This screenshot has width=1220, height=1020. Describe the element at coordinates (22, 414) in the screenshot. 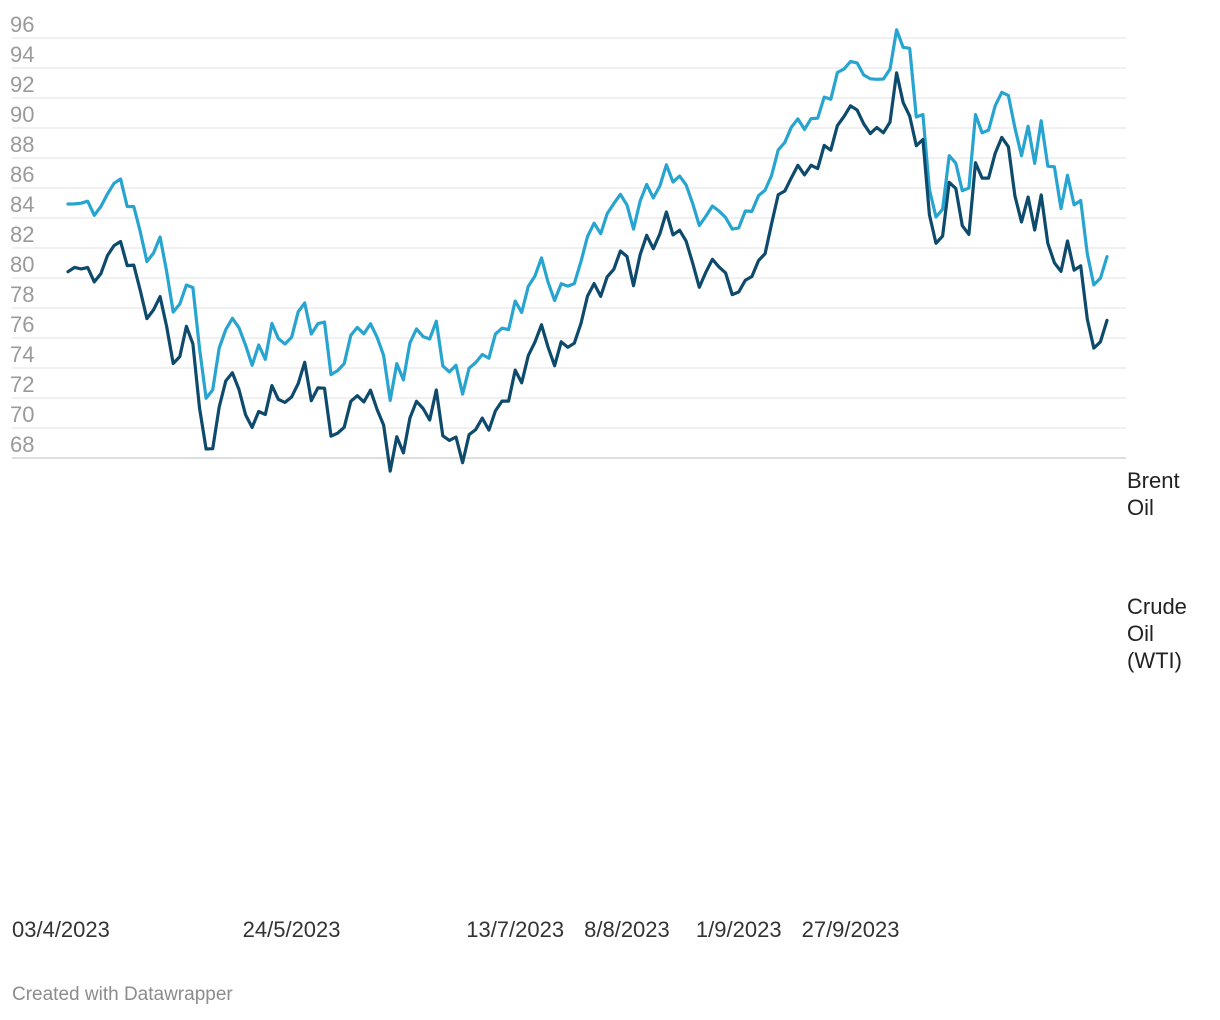

I see `y-tick-label: 70` at that location.